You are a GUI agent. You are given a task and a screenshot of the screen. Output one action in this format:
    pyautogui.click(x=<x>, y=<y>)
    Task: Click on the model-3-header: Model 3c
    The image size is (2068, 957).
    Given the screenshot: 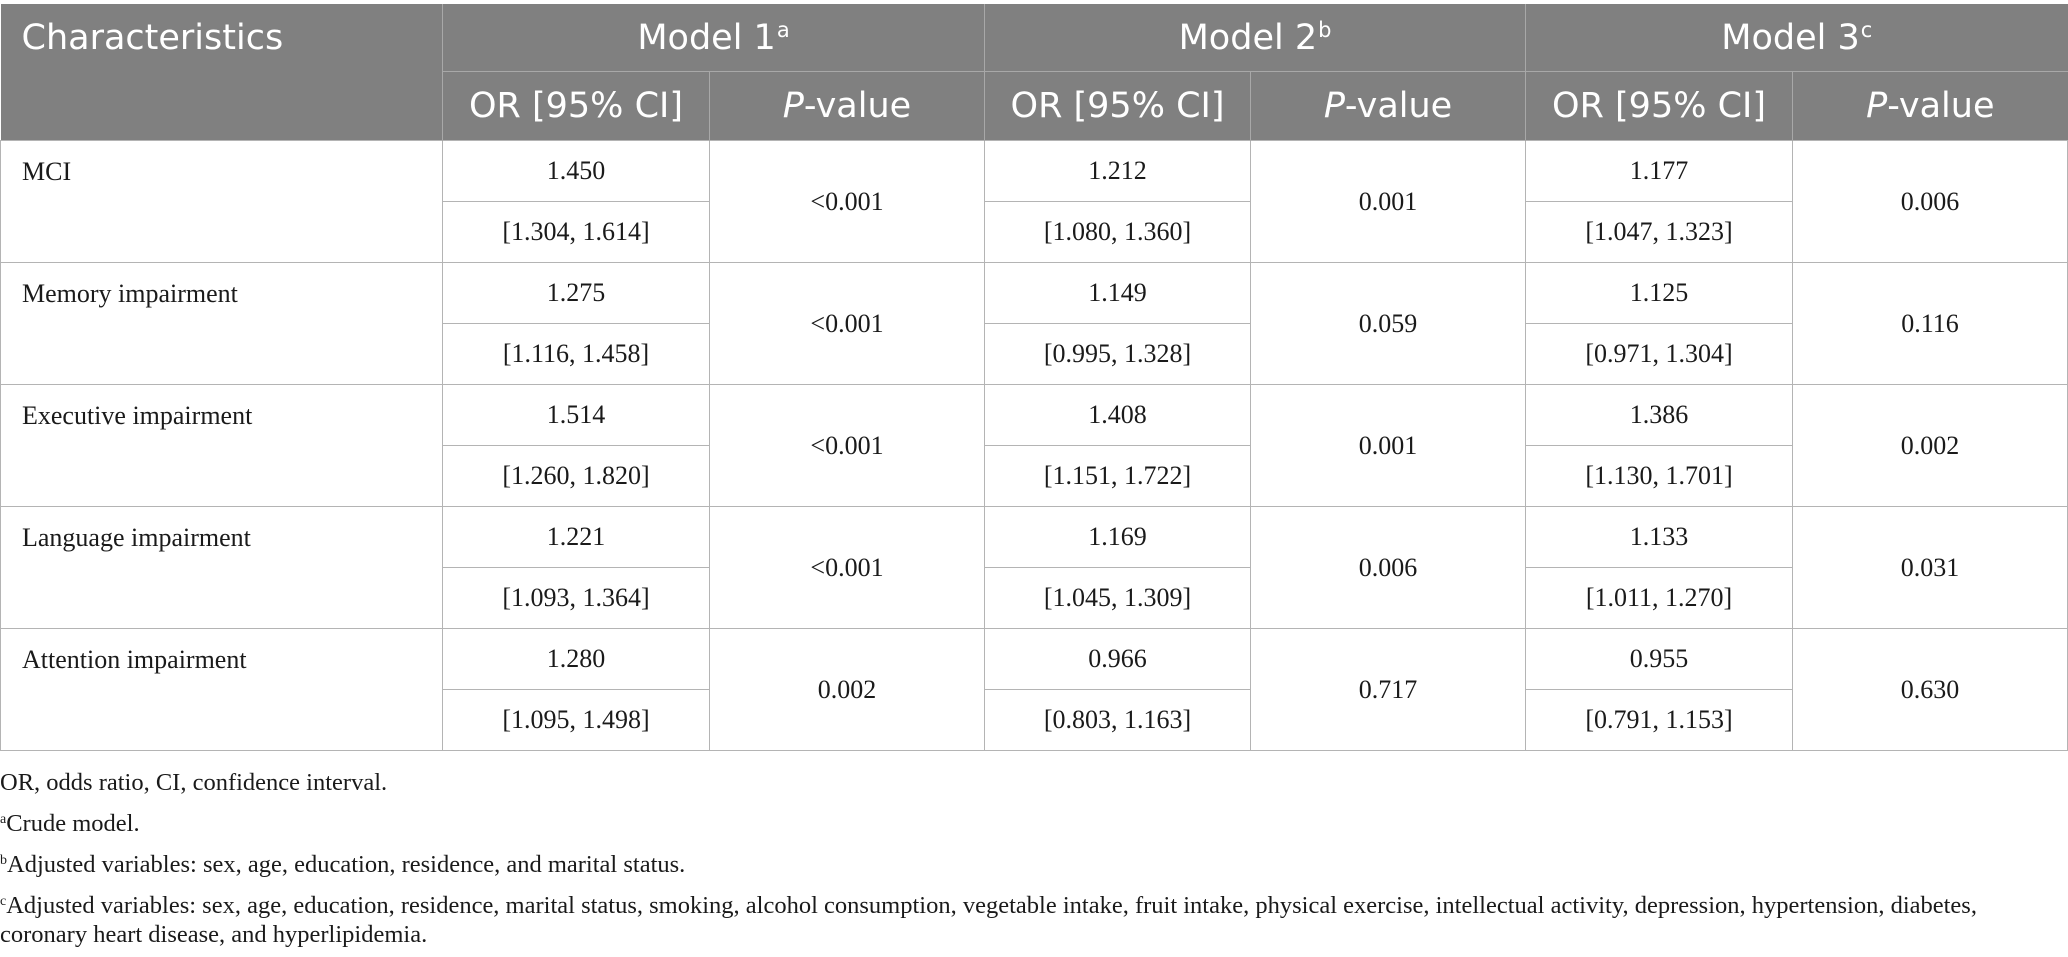 What is the action you would take?
    pyautogui.click(x=1796, y=38)
    